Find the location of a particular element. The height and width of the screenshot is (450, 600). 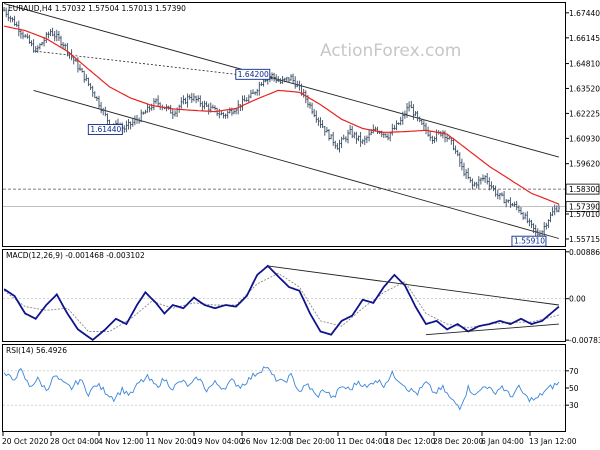

x-tick-label: 19 Nov 04:00 is located at coordinates (218, 441).